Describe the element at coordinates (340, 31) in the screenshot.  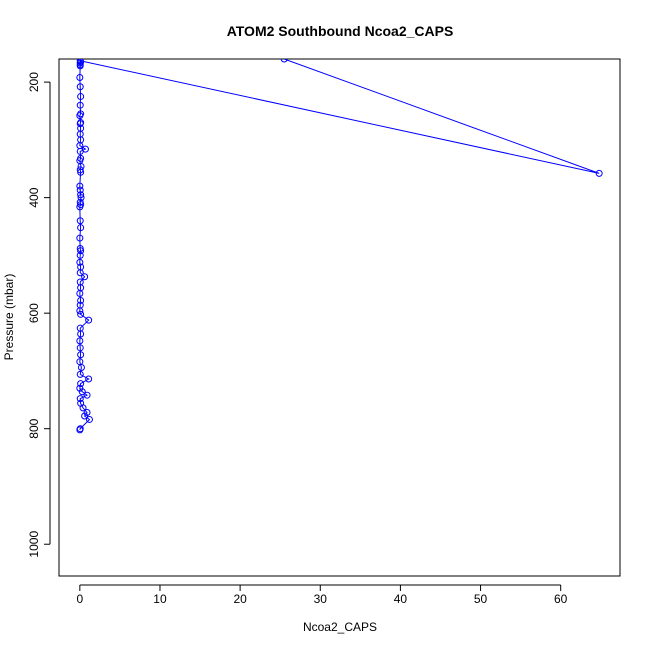
I see `chart-title: ATOM2 Southbound Ncoa2_CAPS` at that location.